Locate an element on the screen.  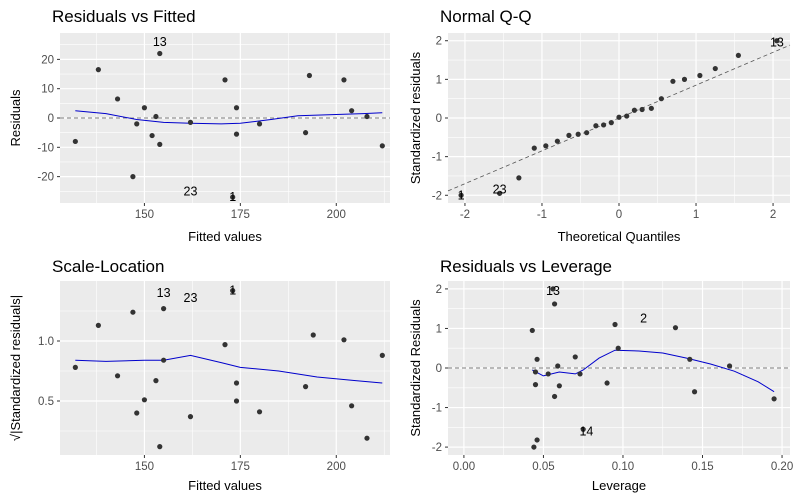
y-axis-label: Standardized Residuals is located at coordinates (415, 368).